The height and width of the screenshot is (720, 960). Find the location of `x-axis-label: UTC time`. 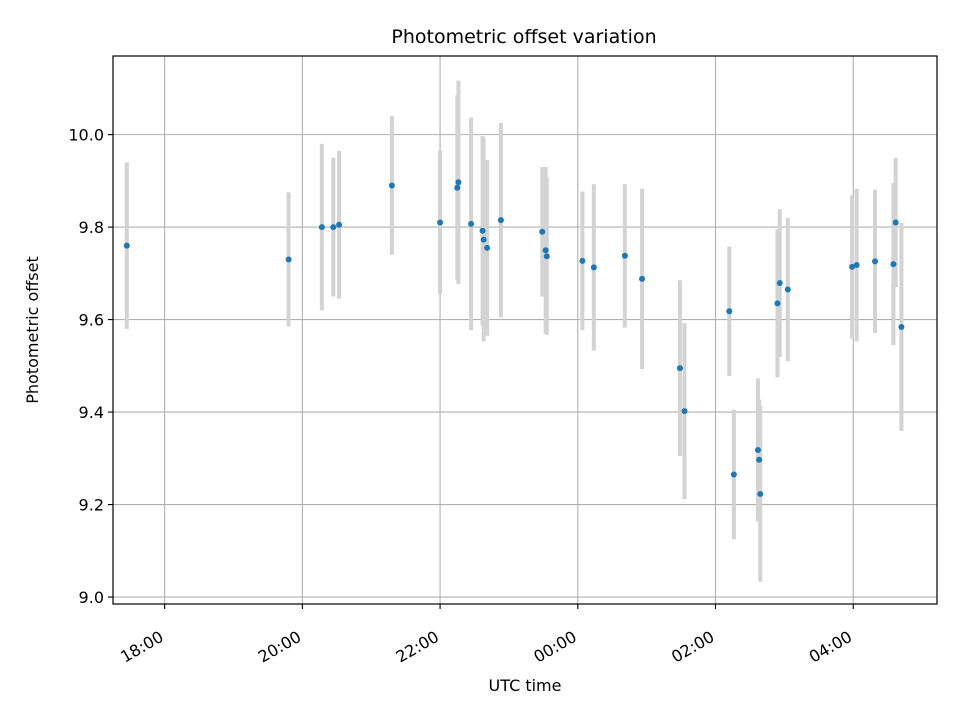

x-axis-label: UTC time is located at coordinates (525, 685).